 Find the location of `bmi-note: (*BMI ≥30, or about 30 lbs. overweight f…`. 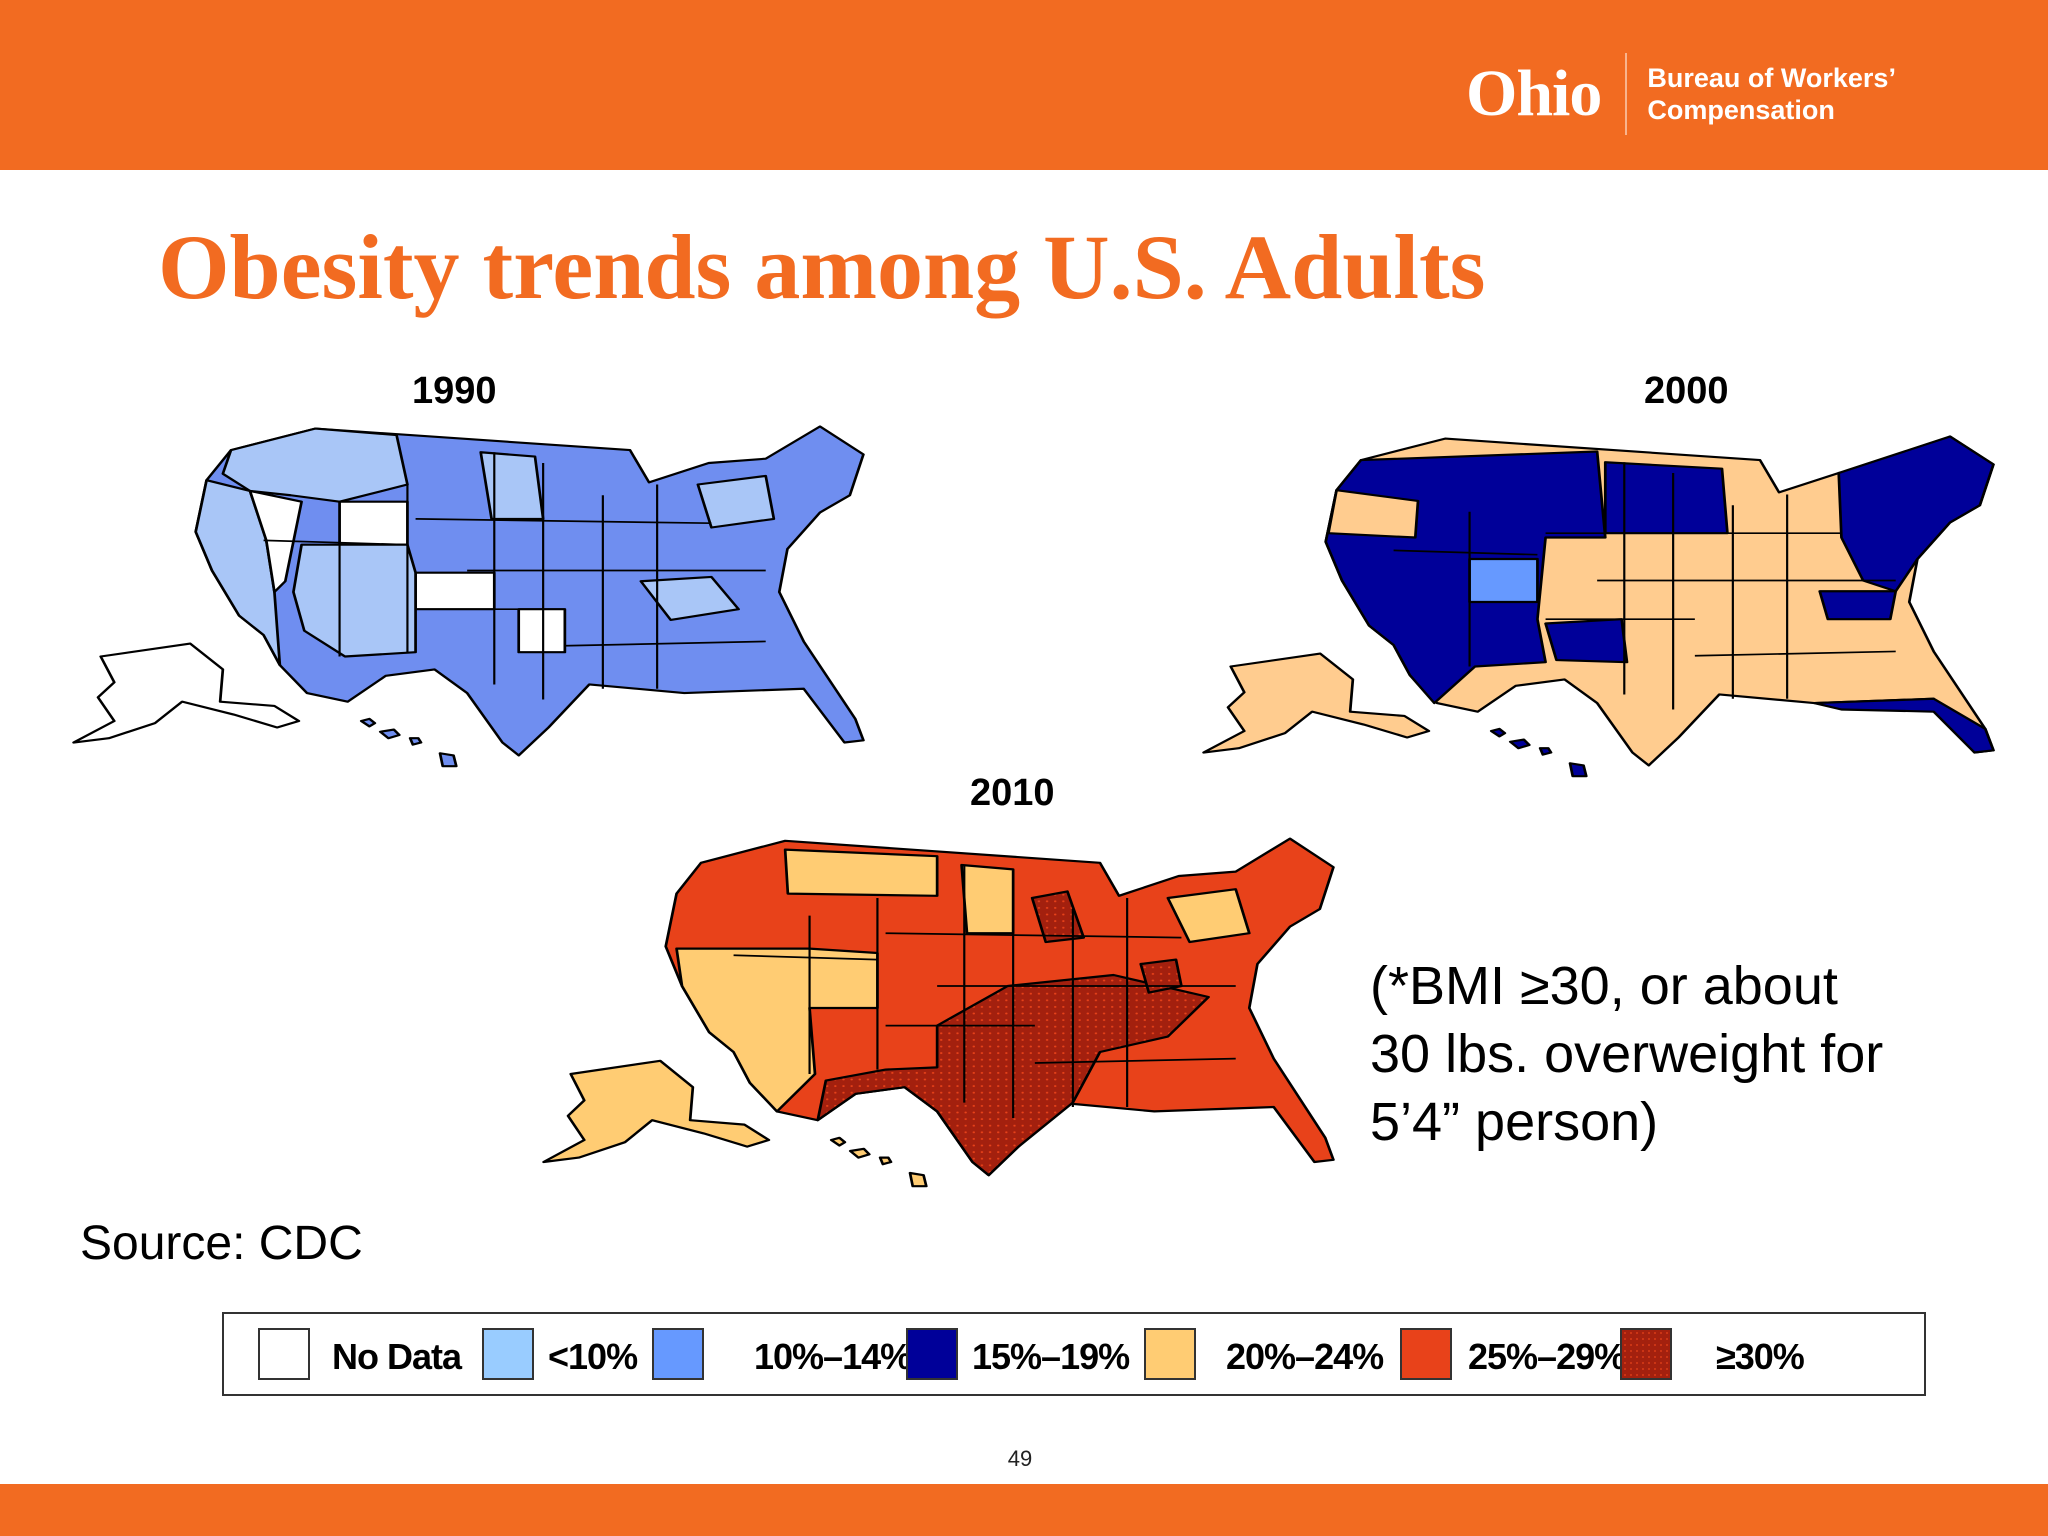

bmi-note: (*BMI ≥30, or about 30 lbs. overweight f… is located at coordinates (1690, 1054).